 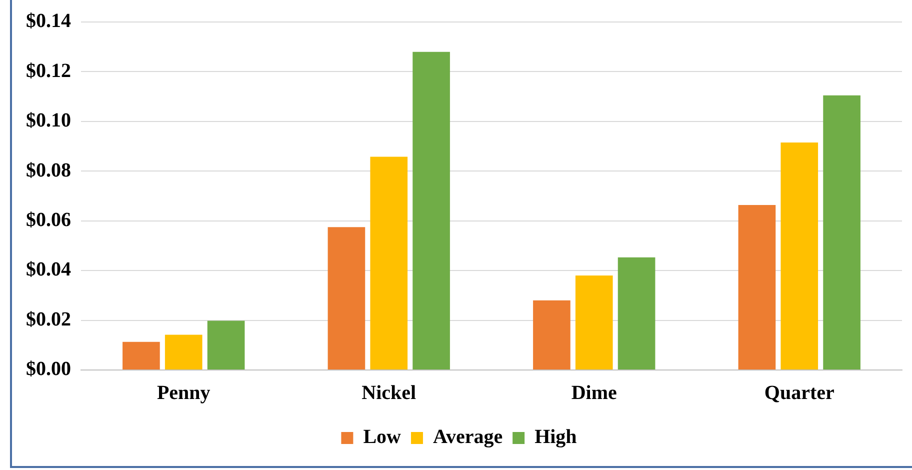 I want to click on y-tick-label: $0.02, so click(x=48, y=319).